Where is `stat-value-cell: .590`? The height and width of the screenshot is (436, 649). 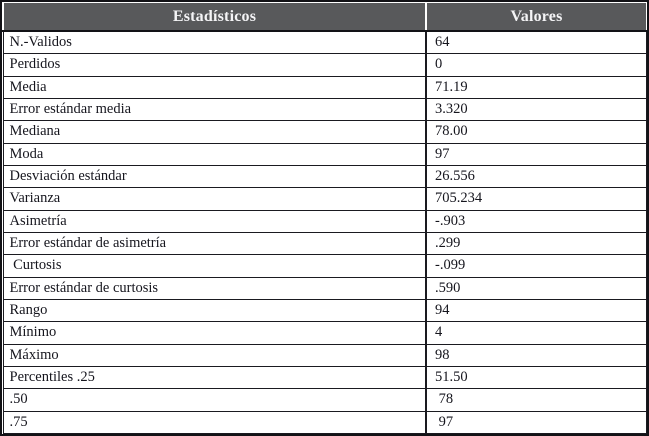
stat-value-cell: .590 is located at coordinates (536, 288).